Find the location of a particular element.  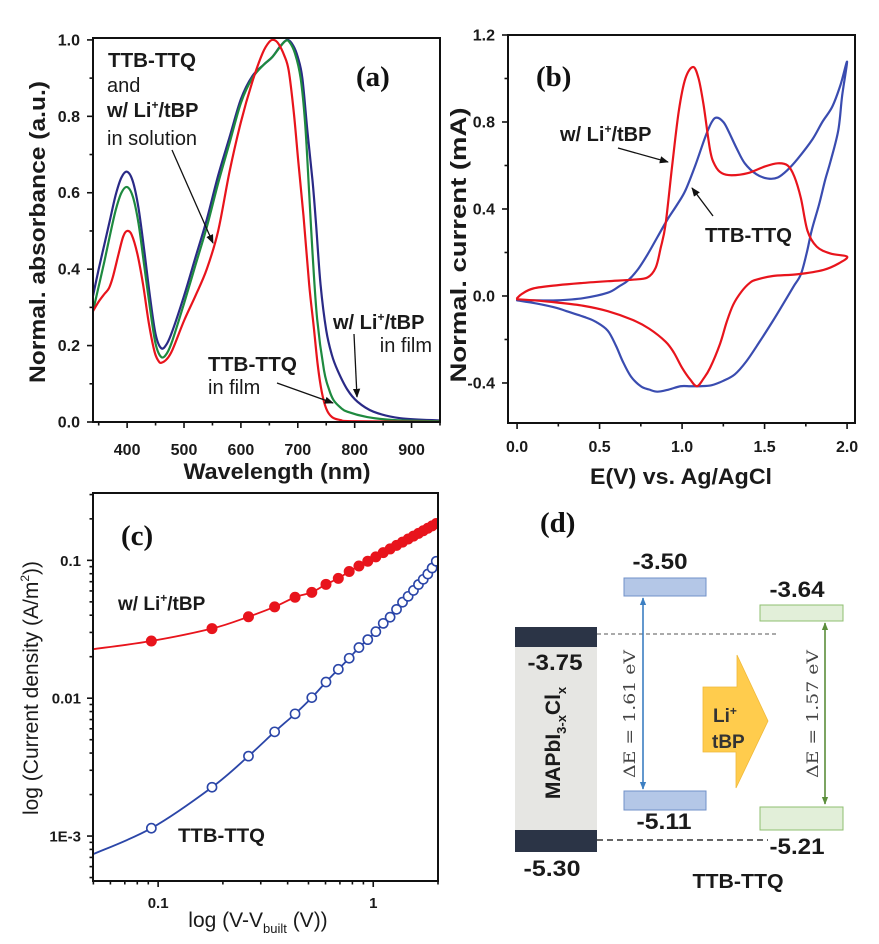

doped-homo-value: -5.21 is located at coordinates (797, 846).